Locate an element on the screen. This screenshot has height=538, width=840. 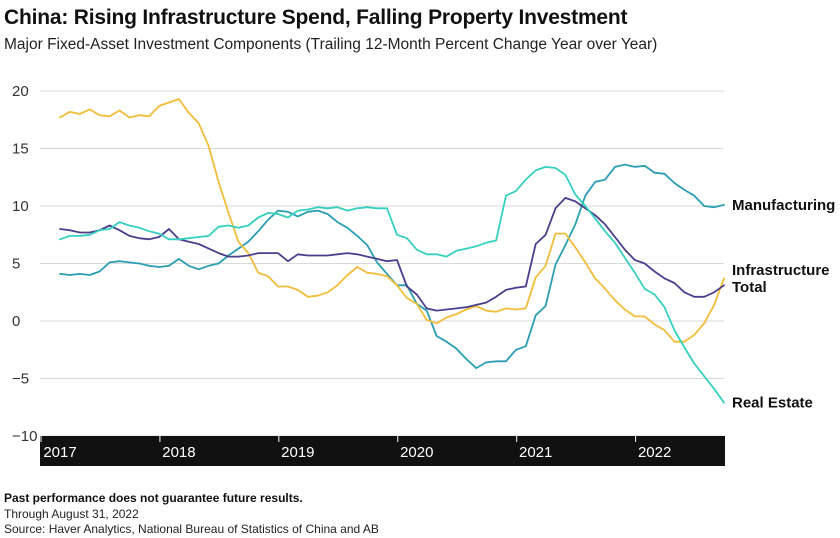
x-tick-label: 2019 is located at coordinates (297, 452).